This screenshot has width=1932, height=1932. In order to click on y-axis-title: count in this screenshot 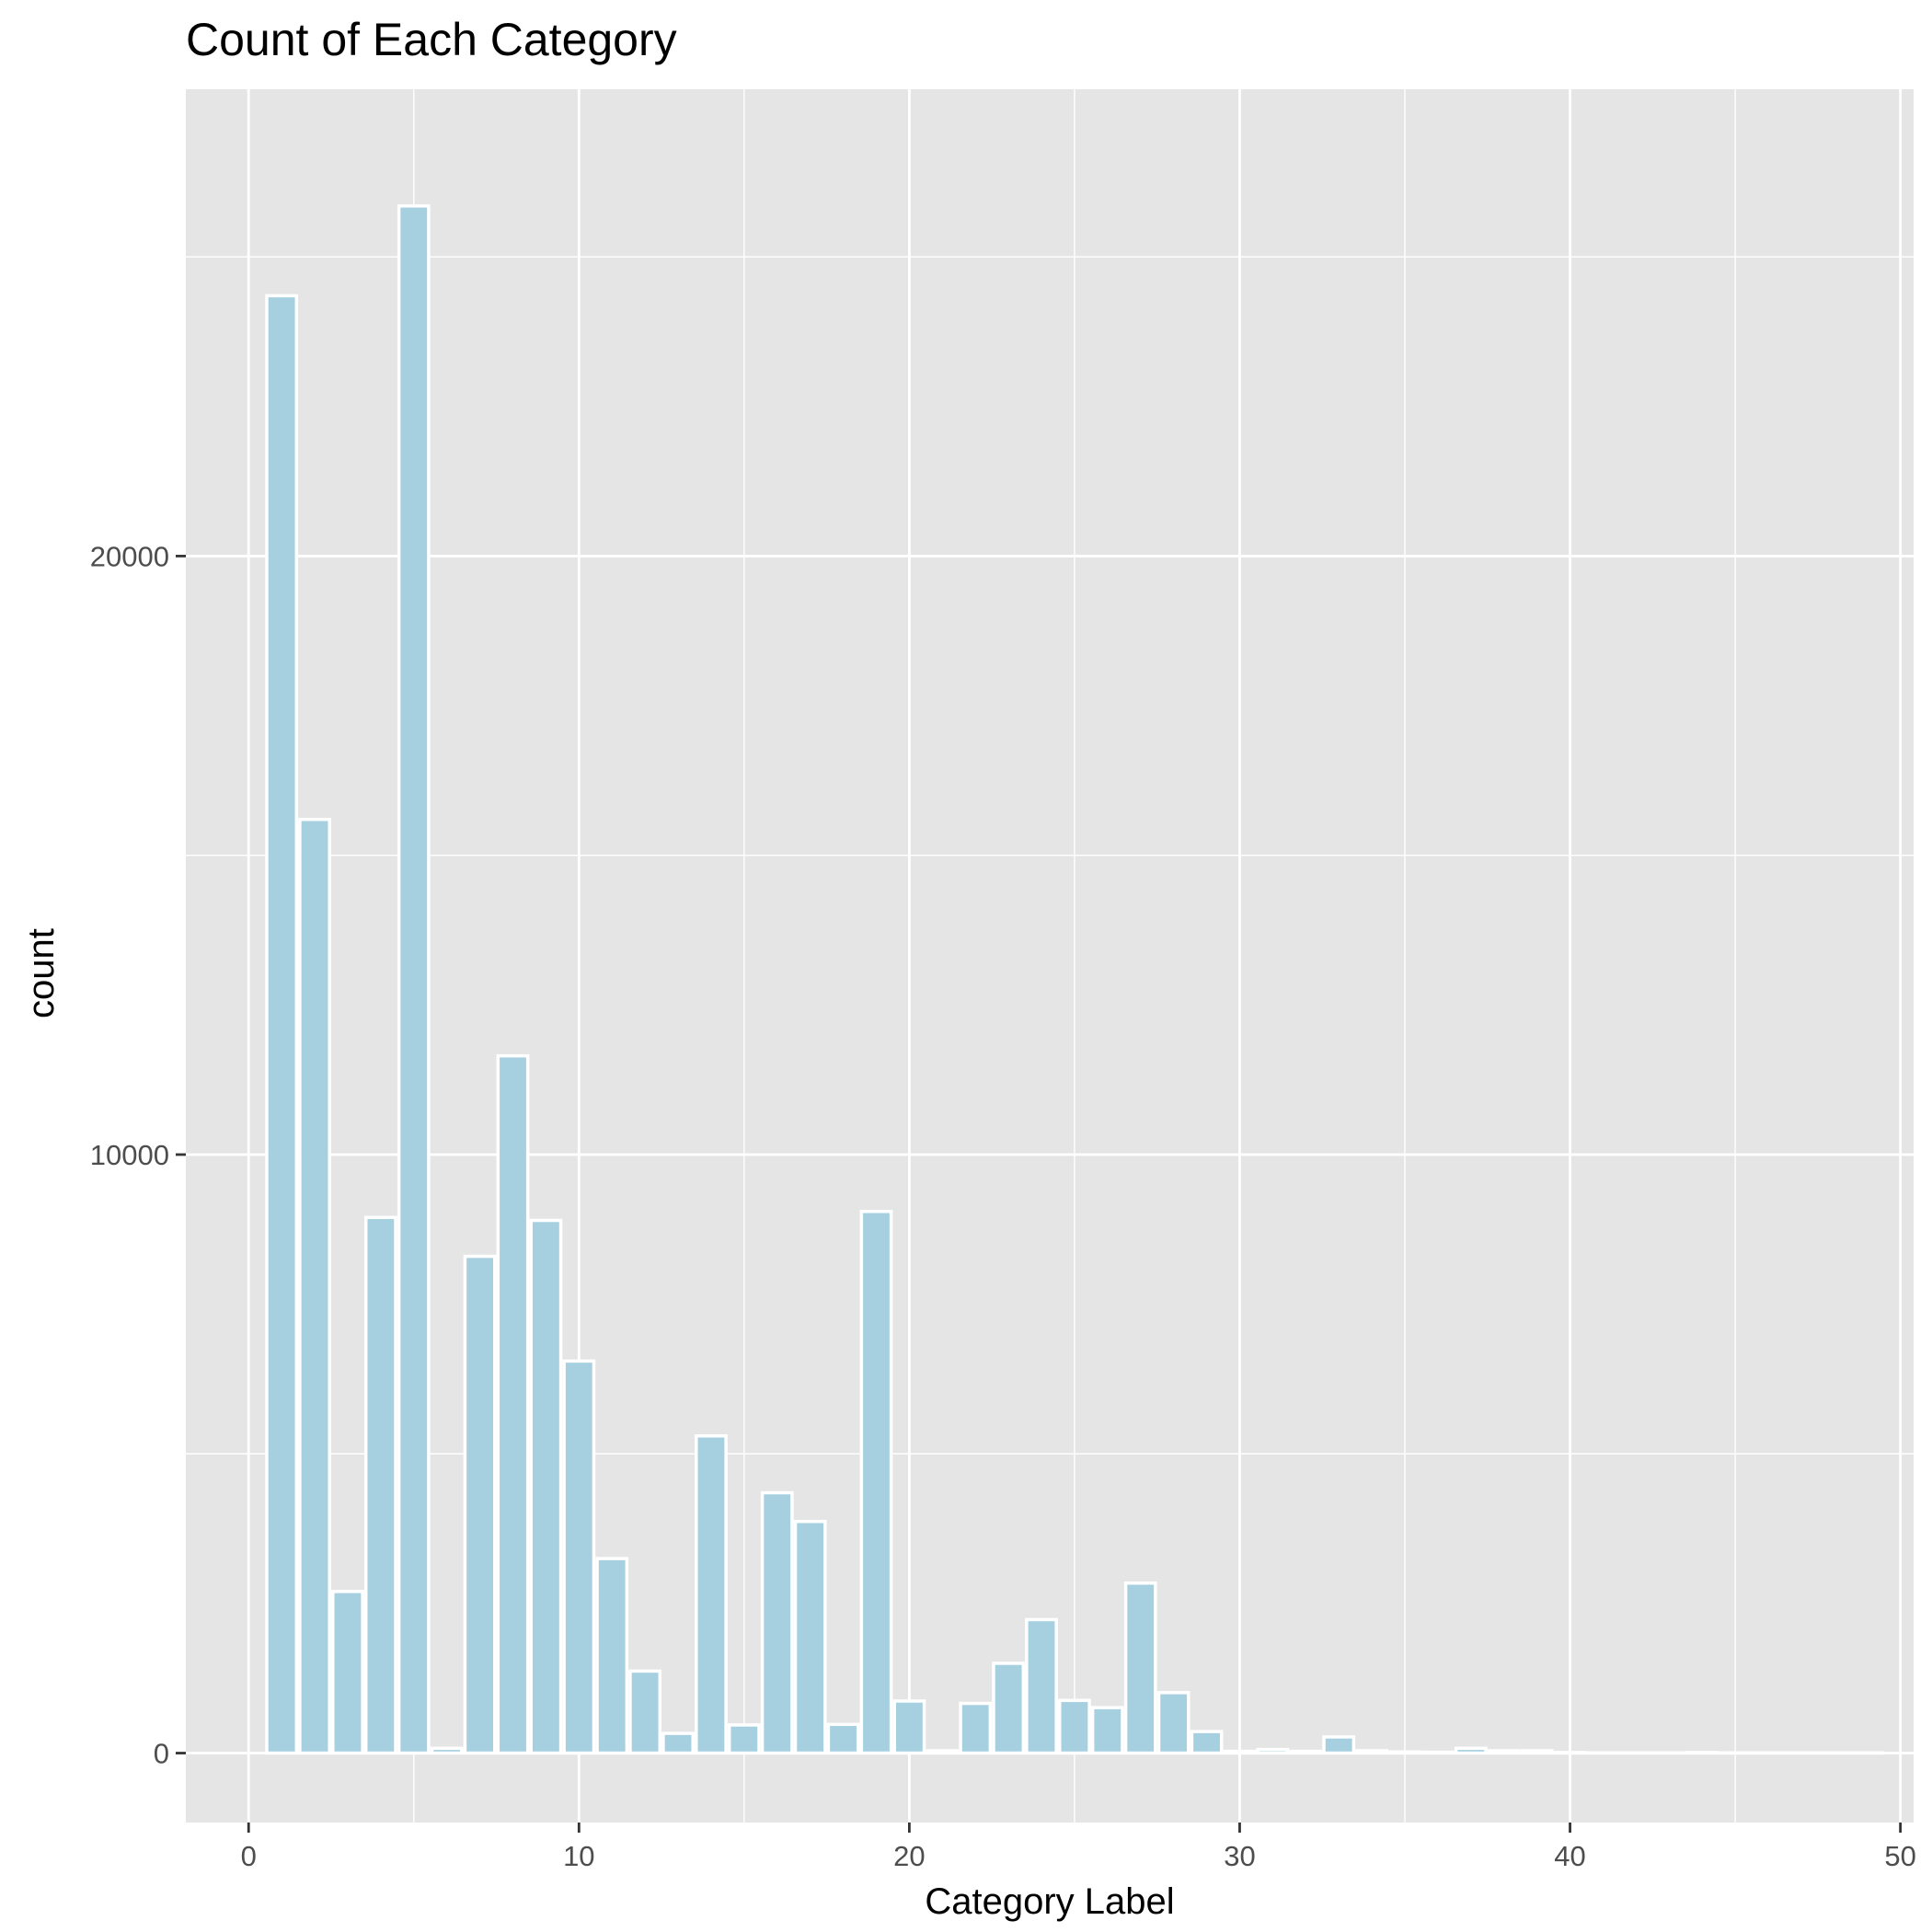, I will do `click(41, 973)`.